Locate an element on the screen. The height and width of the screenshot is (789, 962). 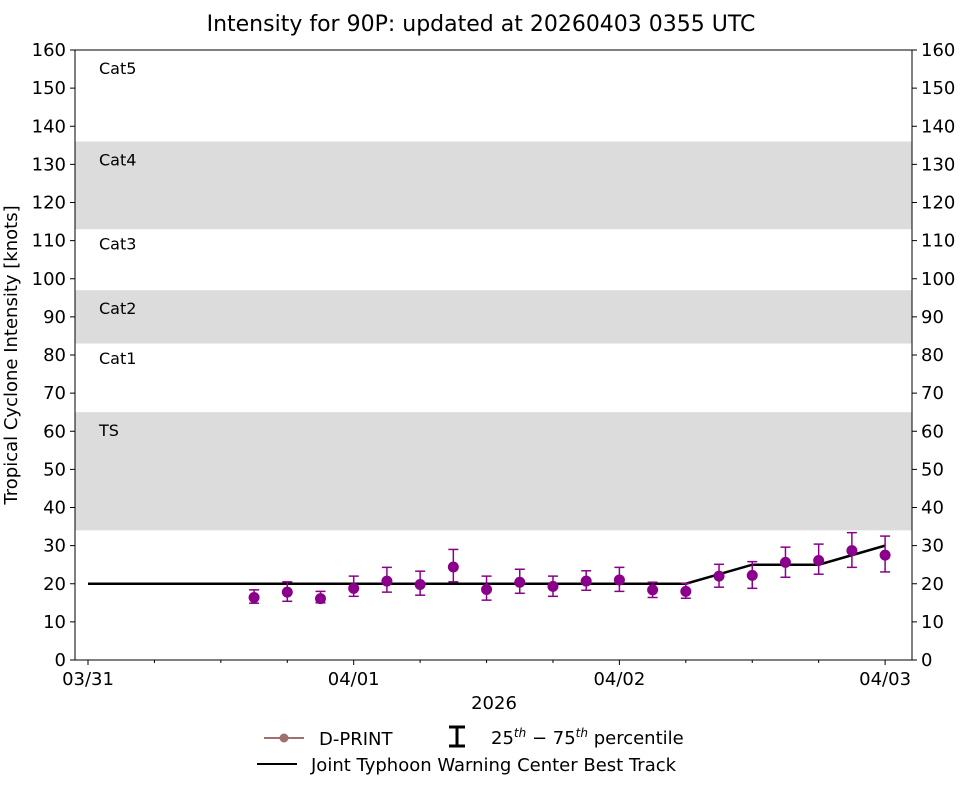
category-label-cat1: Cat1 is located at coordinates (117, 358).